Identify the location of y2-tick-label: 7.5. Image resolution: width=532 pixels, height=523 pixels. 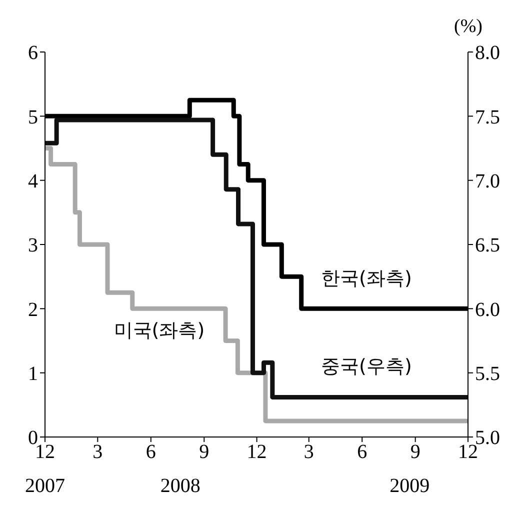
(487, 117).